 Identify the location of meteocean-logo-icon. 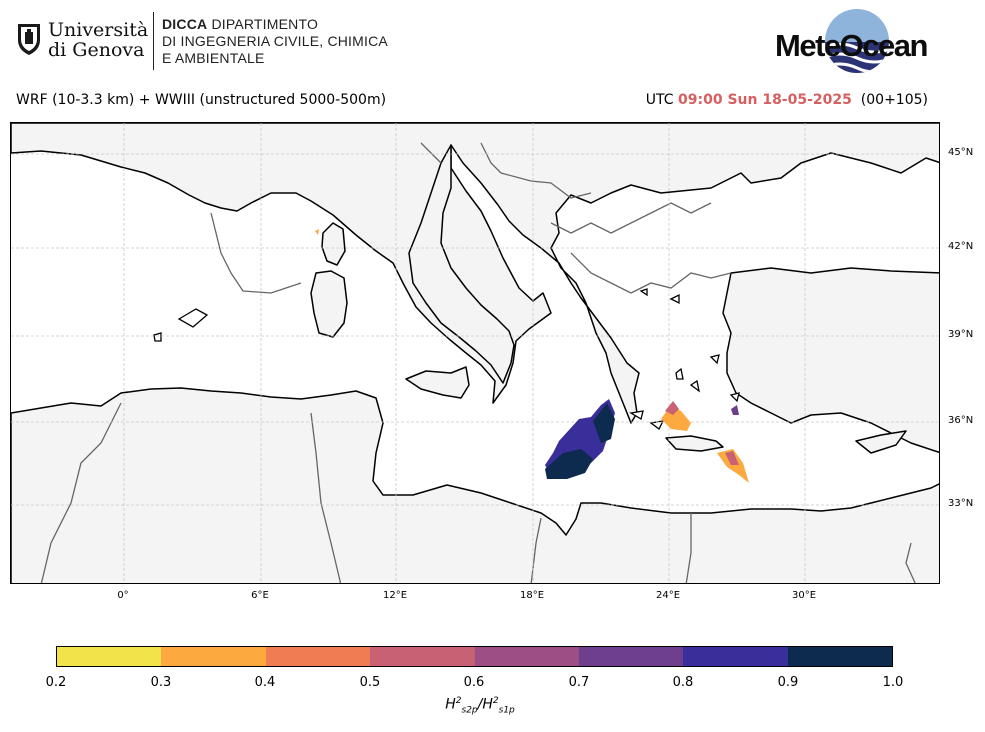
(857, 43).